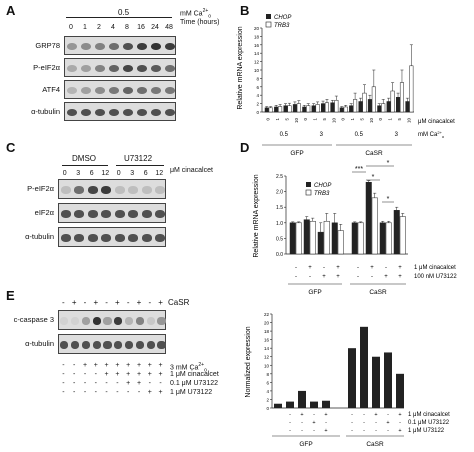  What do you see at coordinates (338, 268) in the screenshot?
I see `panel-d-top-row1-sign: +` at bounding box center [338, 268].